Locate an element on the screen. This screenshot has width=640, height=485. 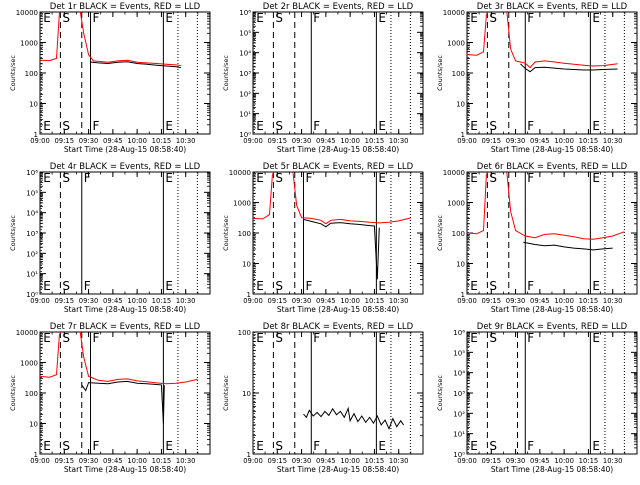
panel-title: Det 7r BLACK = Events, RED = LLD is located at coordinates (125, 327).